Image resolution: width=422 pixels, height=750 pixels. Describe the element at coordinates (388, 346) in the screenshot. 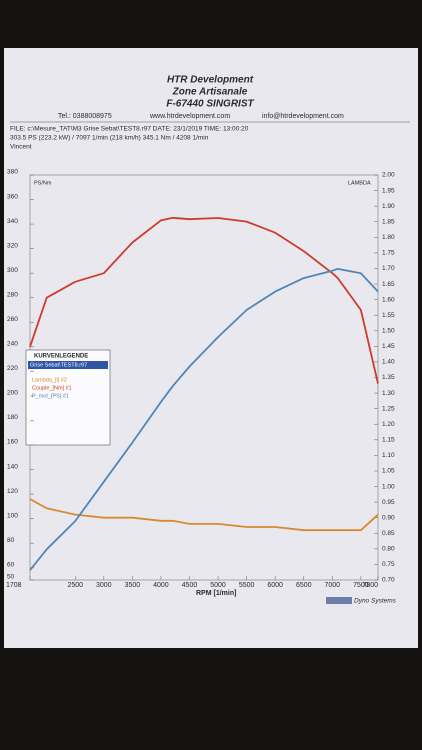

I see `y2-tick-label: 1.45` at that location.